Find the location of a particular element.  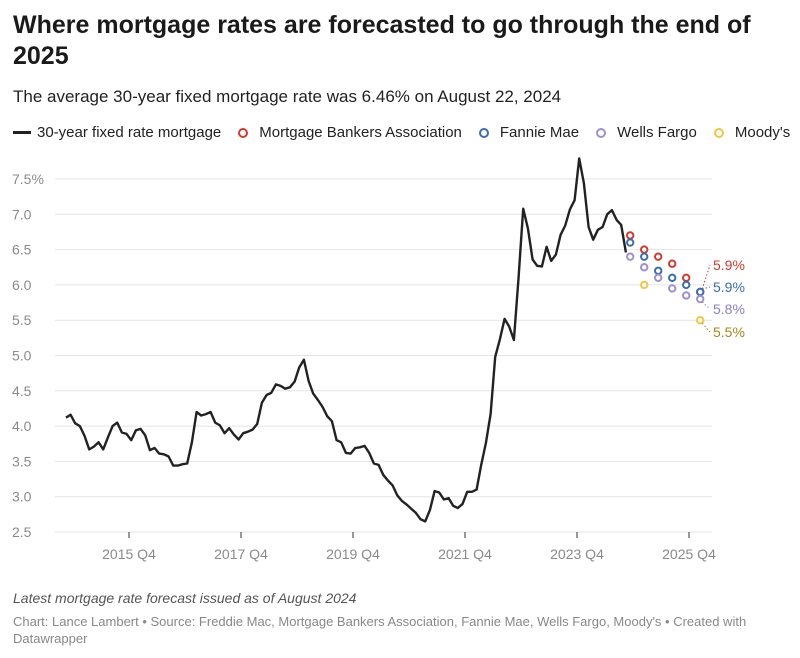

y-axis-ticks: 2.5 3.0 3.5 4.0 4.5 5.0 5.5 6.0 6.5 7.0 7.5% is located at coordinates (28, 355).